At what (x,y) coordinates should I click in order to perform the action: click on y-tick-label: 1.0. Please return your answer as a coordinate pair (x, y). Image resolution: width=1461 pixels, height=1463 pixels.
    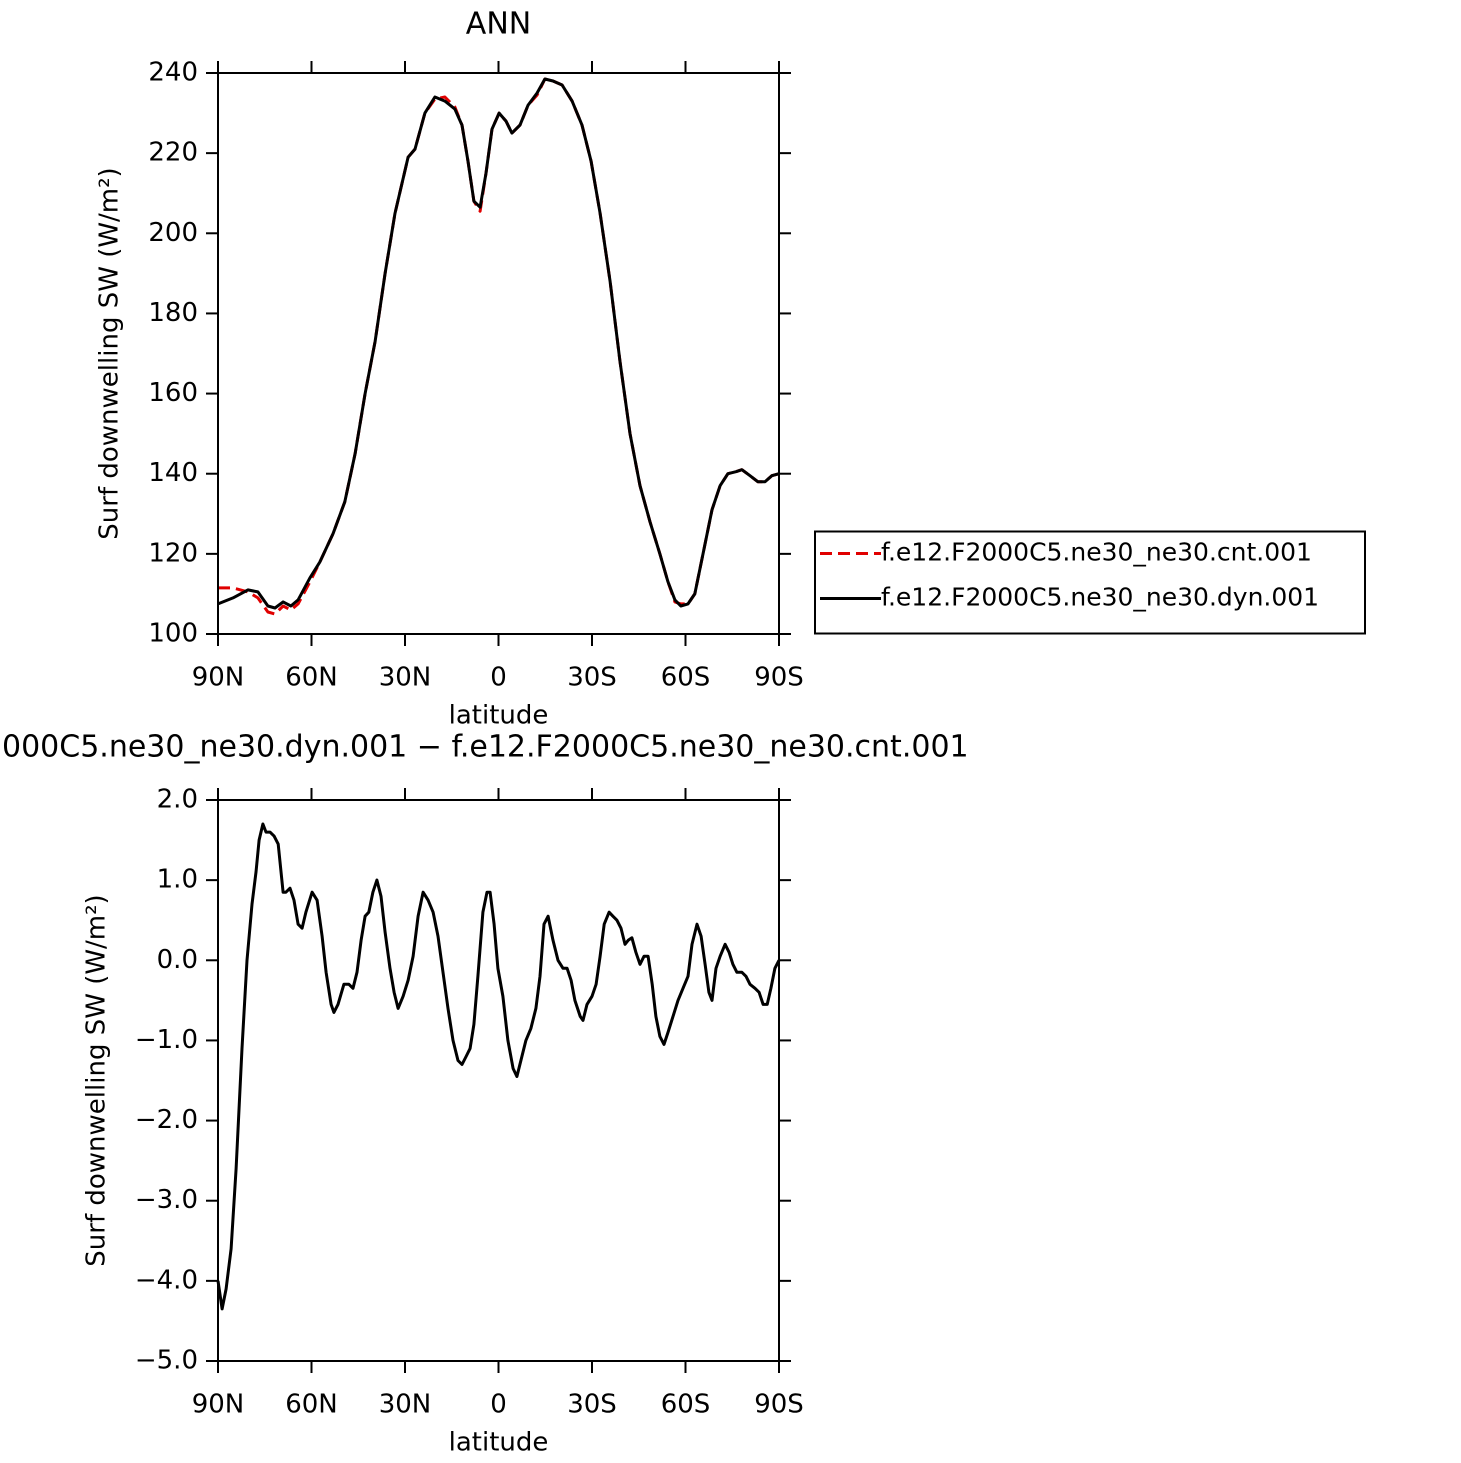
    Looking at the image, I should click on (177, 880).